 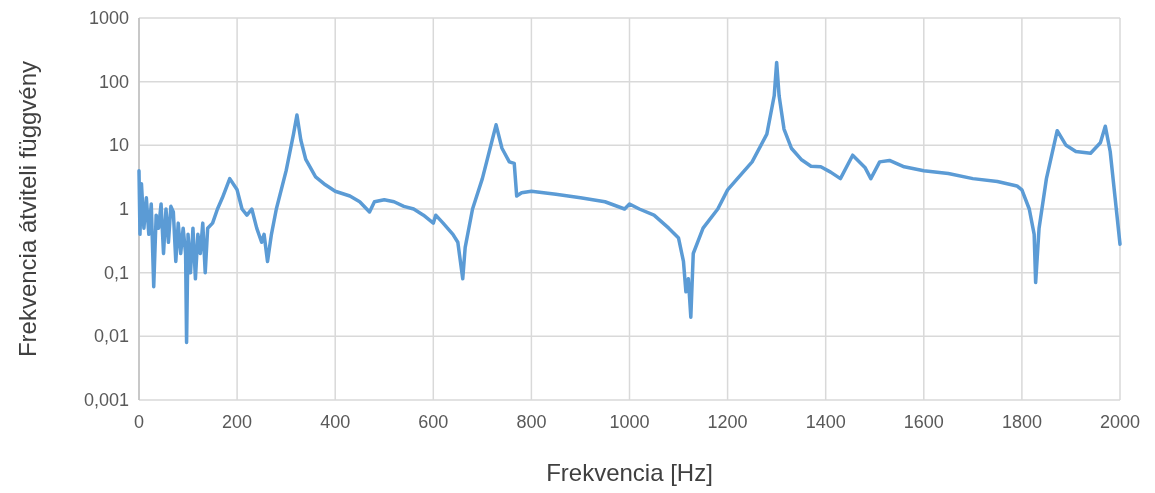 I want to click on x-tick-label: 400, so click(x=335, y=422).